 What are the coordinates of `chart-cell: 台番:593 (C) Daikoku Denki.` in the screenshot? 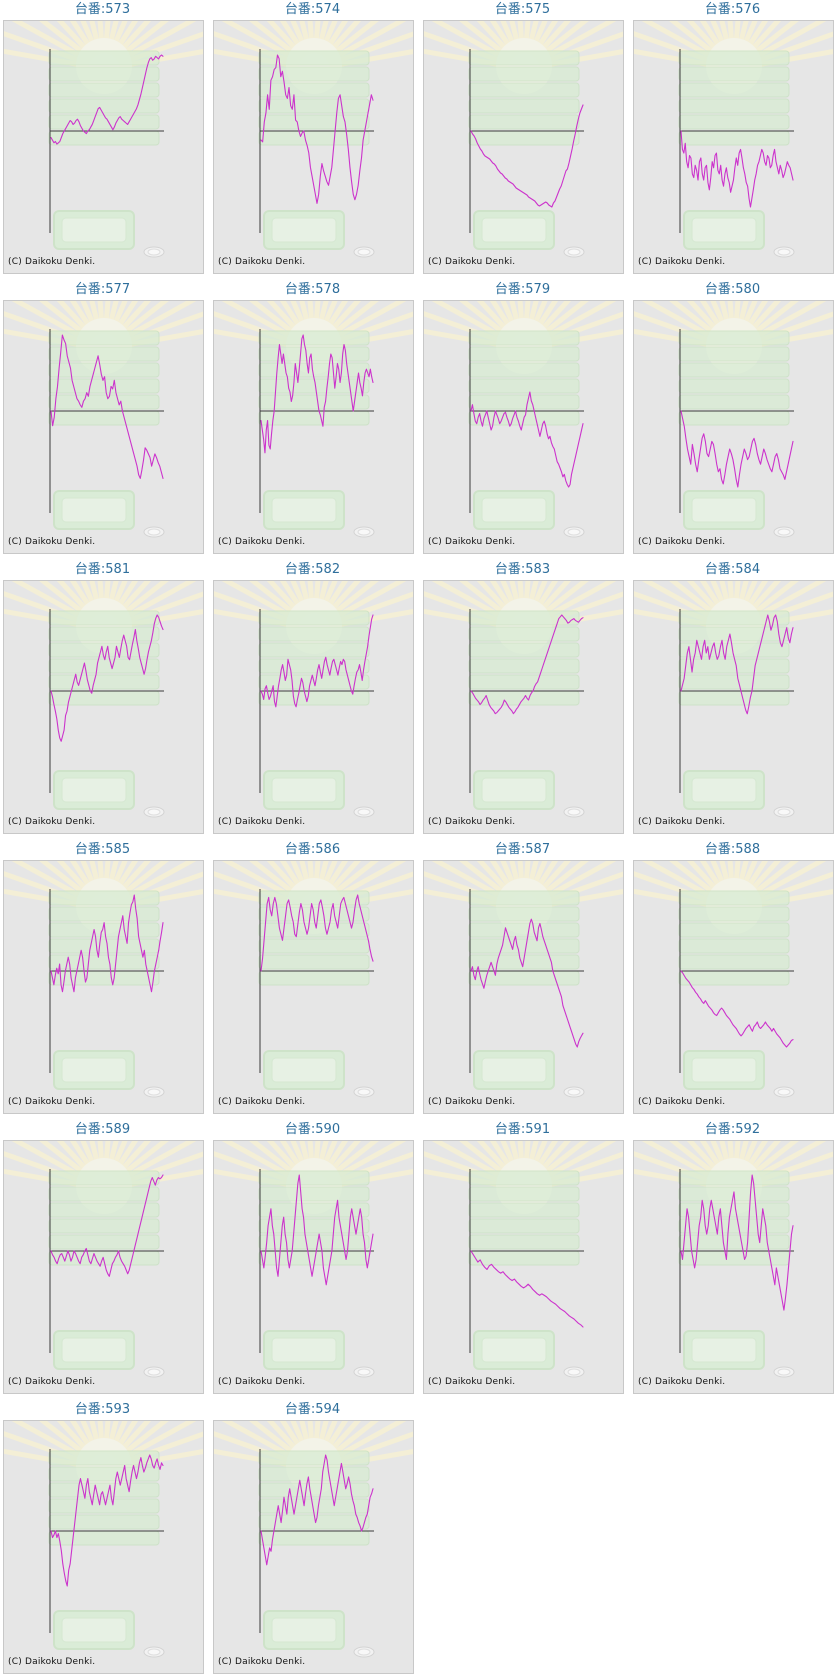 It's located at (102, 1540).